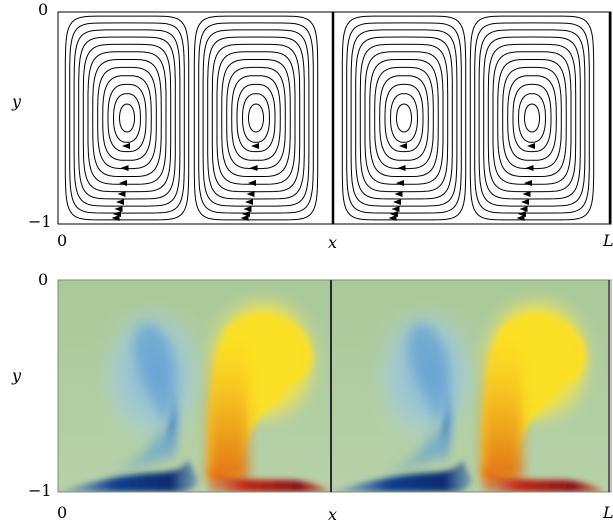 Image resolution: width=613 pixels, height=531 pixels. What do you see at coordinates (62, 240) in the screenshot?
I see `top-x-tick-0: 0` at bounding box center [62, 240].